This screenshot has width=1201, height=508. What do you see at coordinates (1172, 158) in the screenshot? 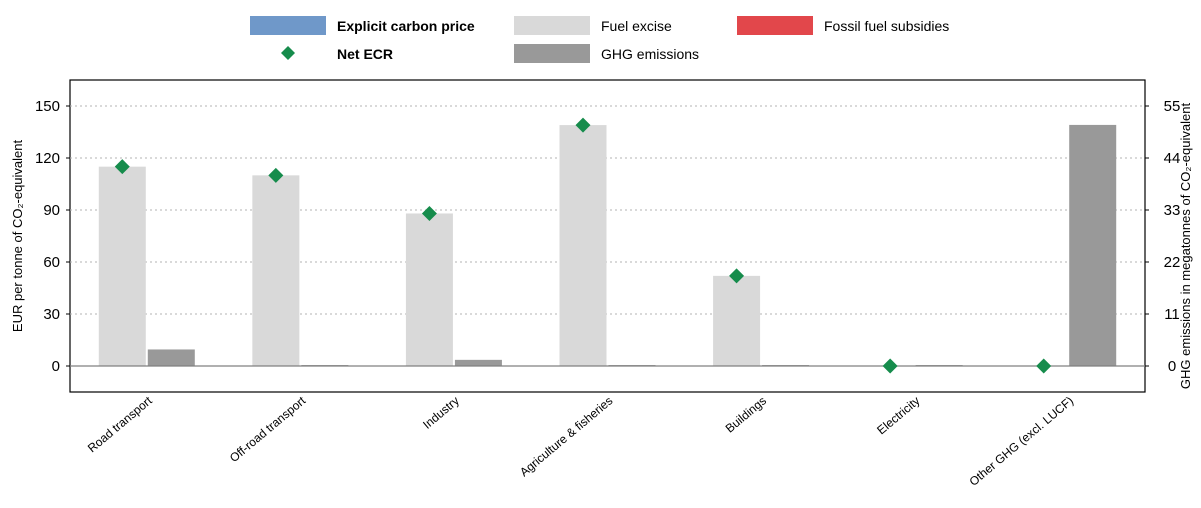
I see `right-tick-label: 44` at bounding box center [1172, 158].